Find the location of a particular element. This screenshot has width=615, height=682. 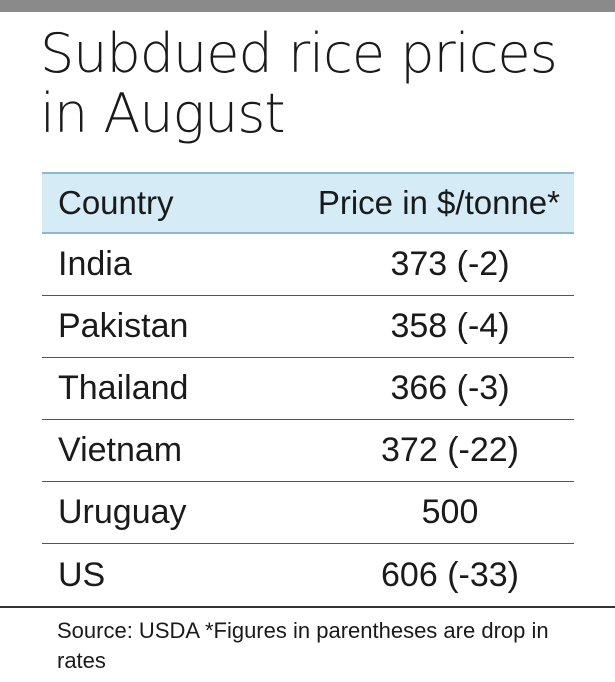

top-bar is located at coordinates (307, 6).